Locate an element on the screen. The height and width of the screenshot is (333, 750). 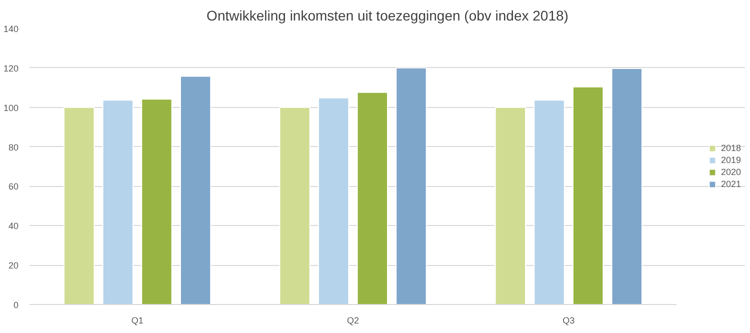
y-tick-label: 140 is located at coordinates (11, 29).